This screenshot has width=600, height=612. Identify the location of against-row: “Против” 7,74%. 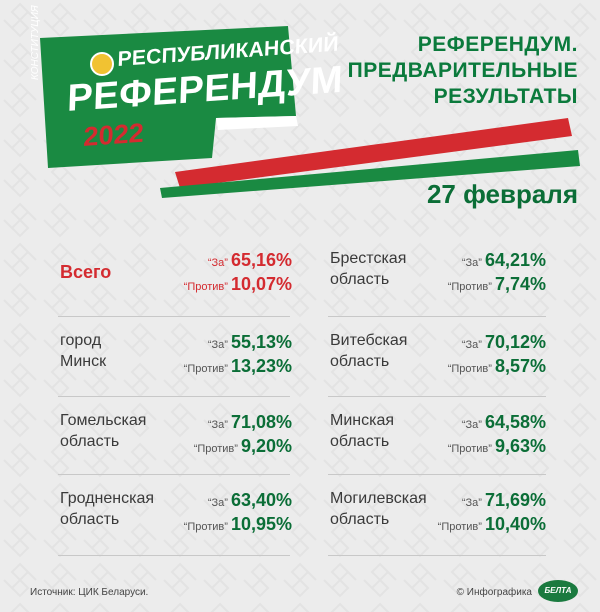
(497, 284).